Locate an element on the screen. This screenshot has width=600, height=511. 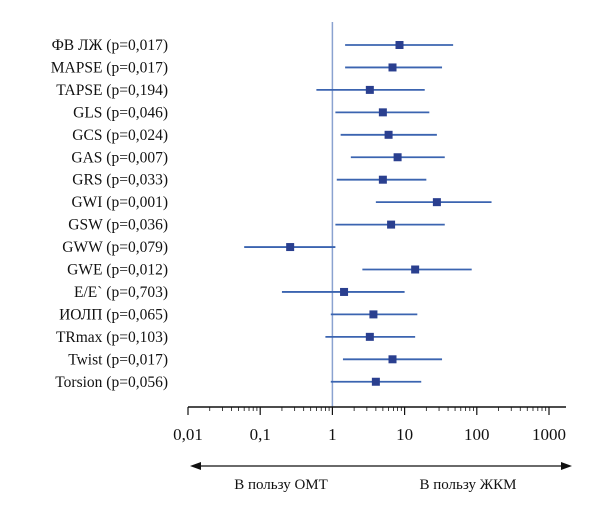
row-label: GRS (p=0,033) is located at coordinates (120, 180).